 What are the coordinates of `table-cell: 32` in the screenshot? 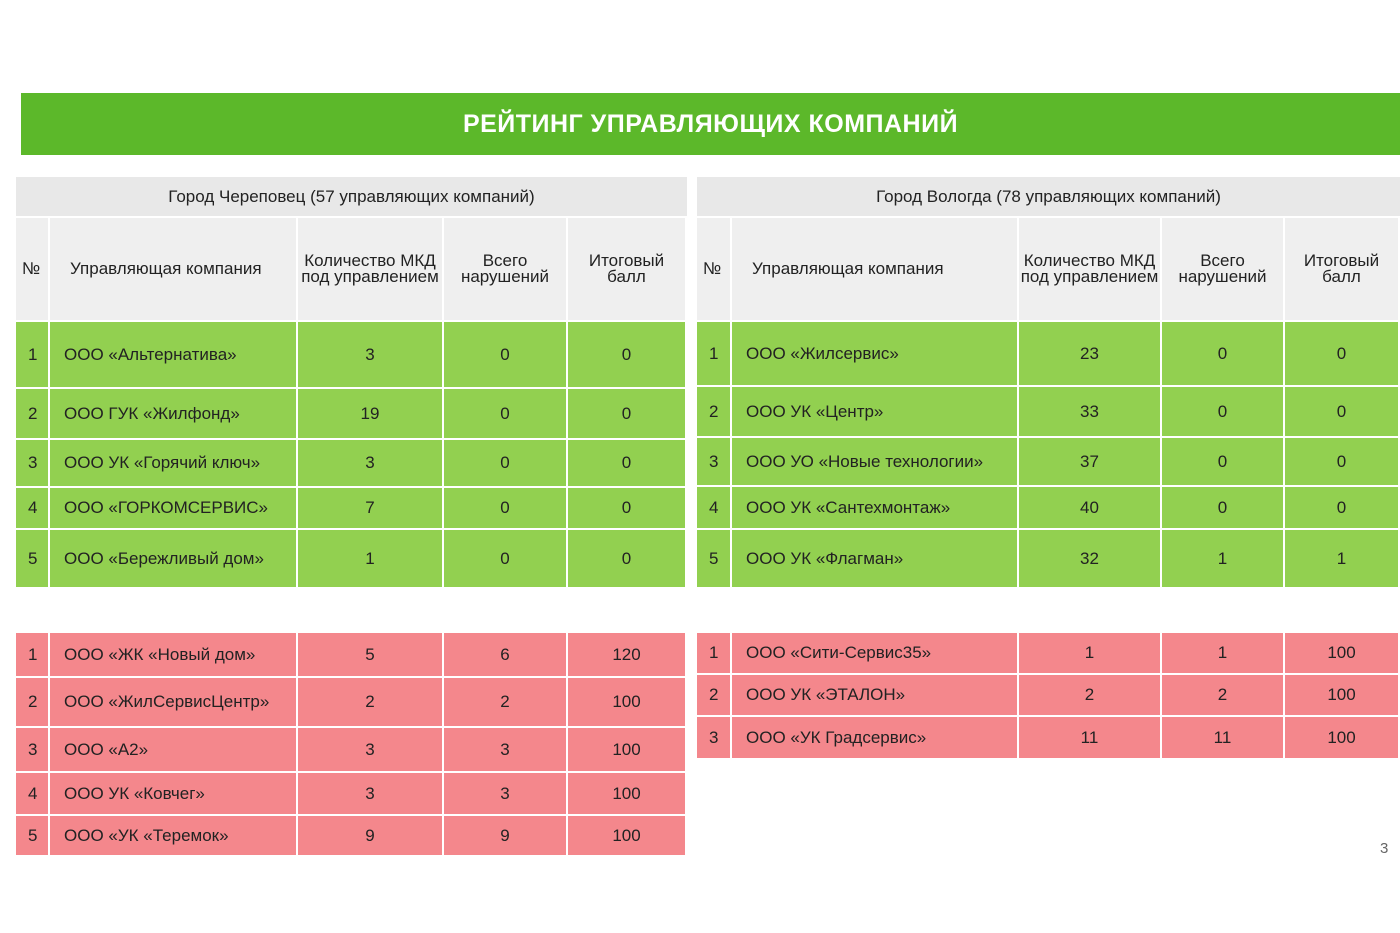 It's located at (1089, 558).